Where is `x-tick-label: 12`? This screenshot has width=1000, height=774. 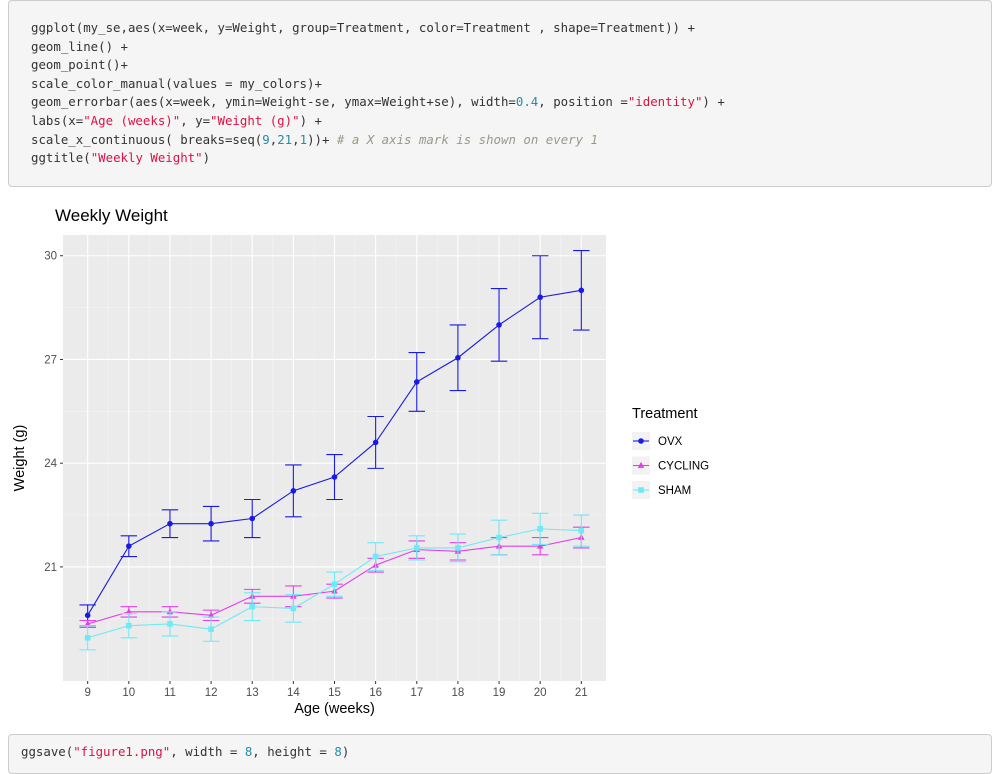
x-tick-label: 12 is located at coordinates (211, 693).